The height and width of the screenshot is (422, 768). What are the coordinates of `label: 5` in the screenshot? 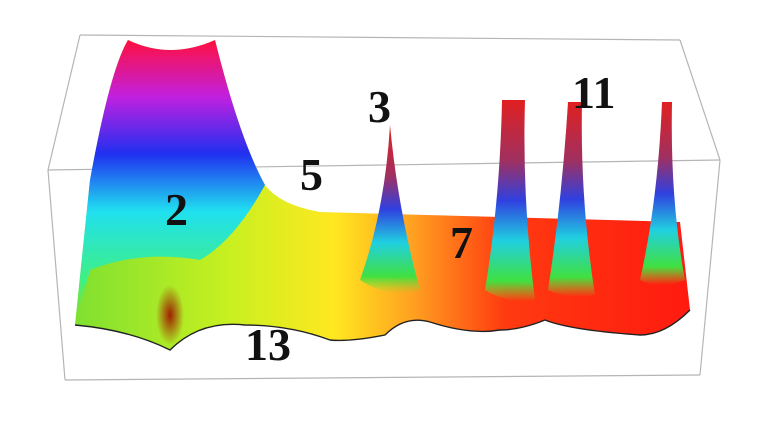 It's located at (311, 174).